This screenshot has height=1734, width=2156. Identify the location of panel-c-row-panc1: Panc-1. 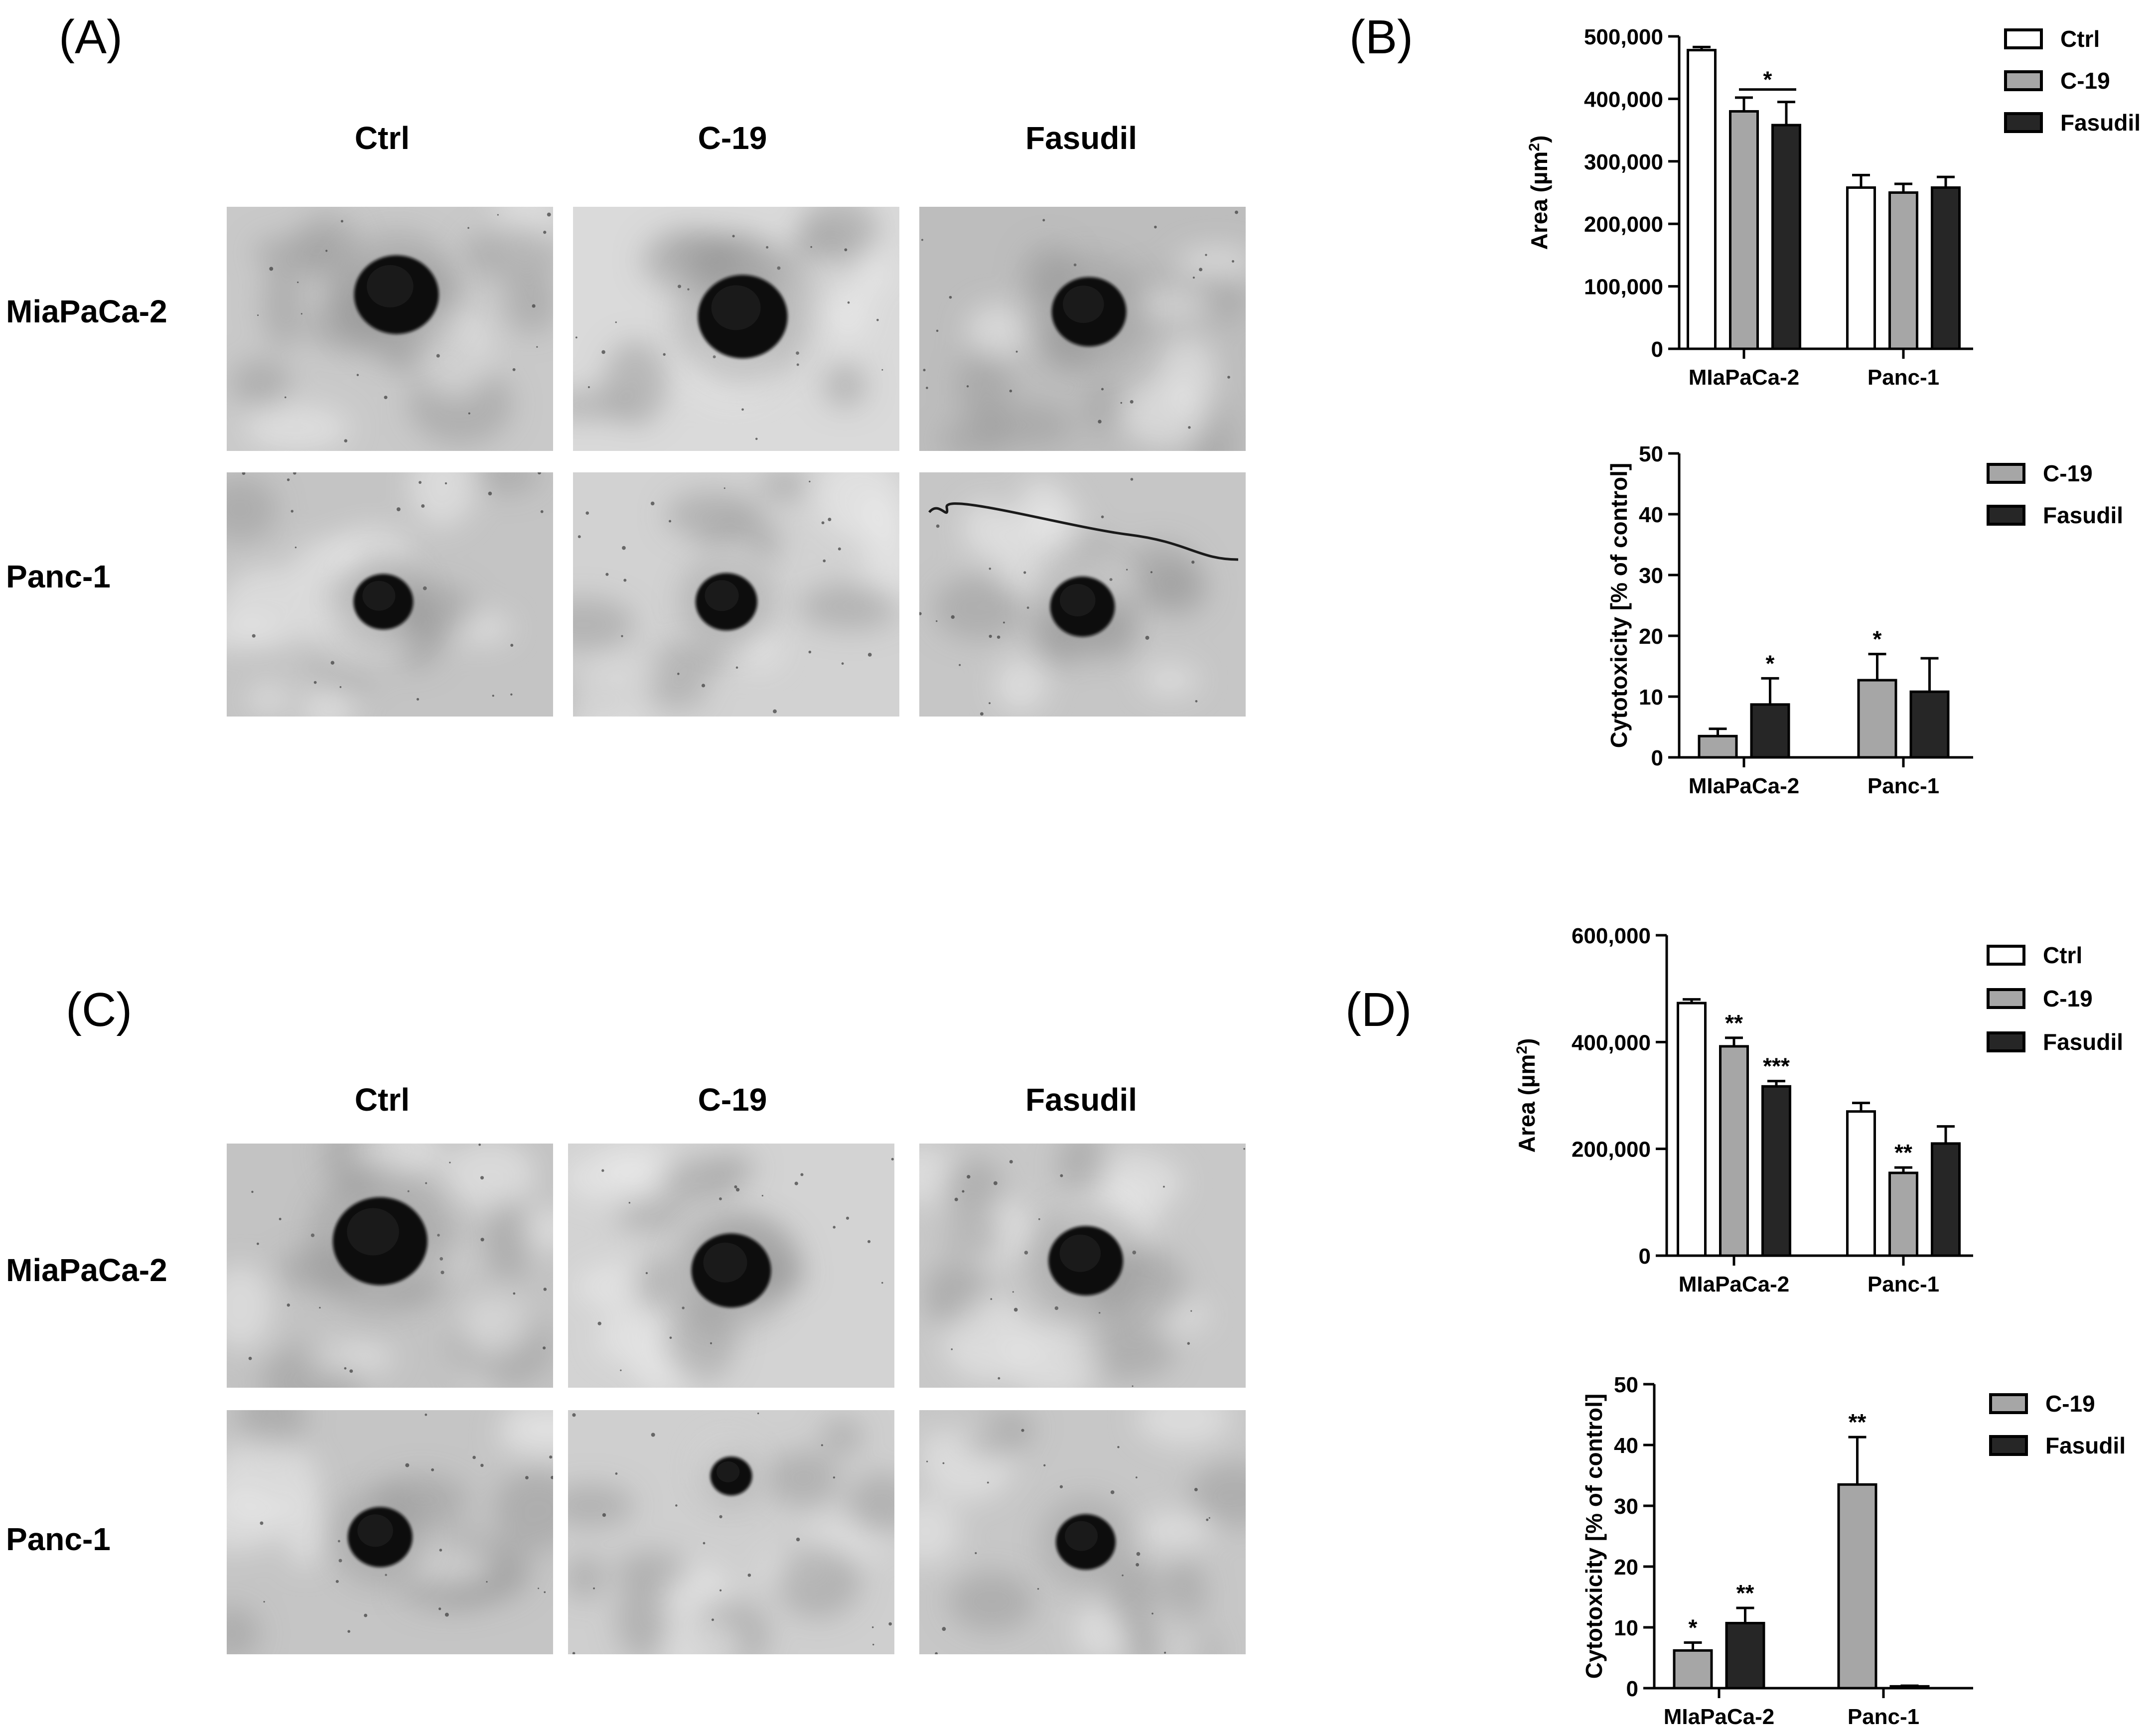
(58, 1539).